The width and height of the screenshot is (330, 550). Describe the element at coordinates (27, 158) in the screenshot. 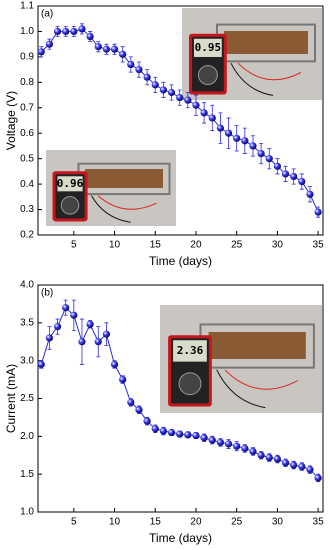

I see `y-tick-label: 0.5` at that location.